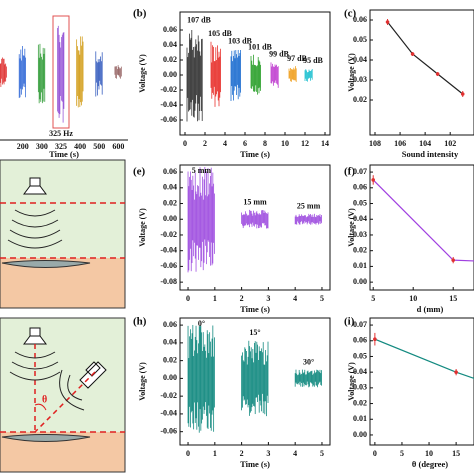 Image resolution: width=474 pixels, height=474 pixels. Describe the element at coordinates (295, 453) in the screenshot. I see `x-tick-label: 4` at that location.